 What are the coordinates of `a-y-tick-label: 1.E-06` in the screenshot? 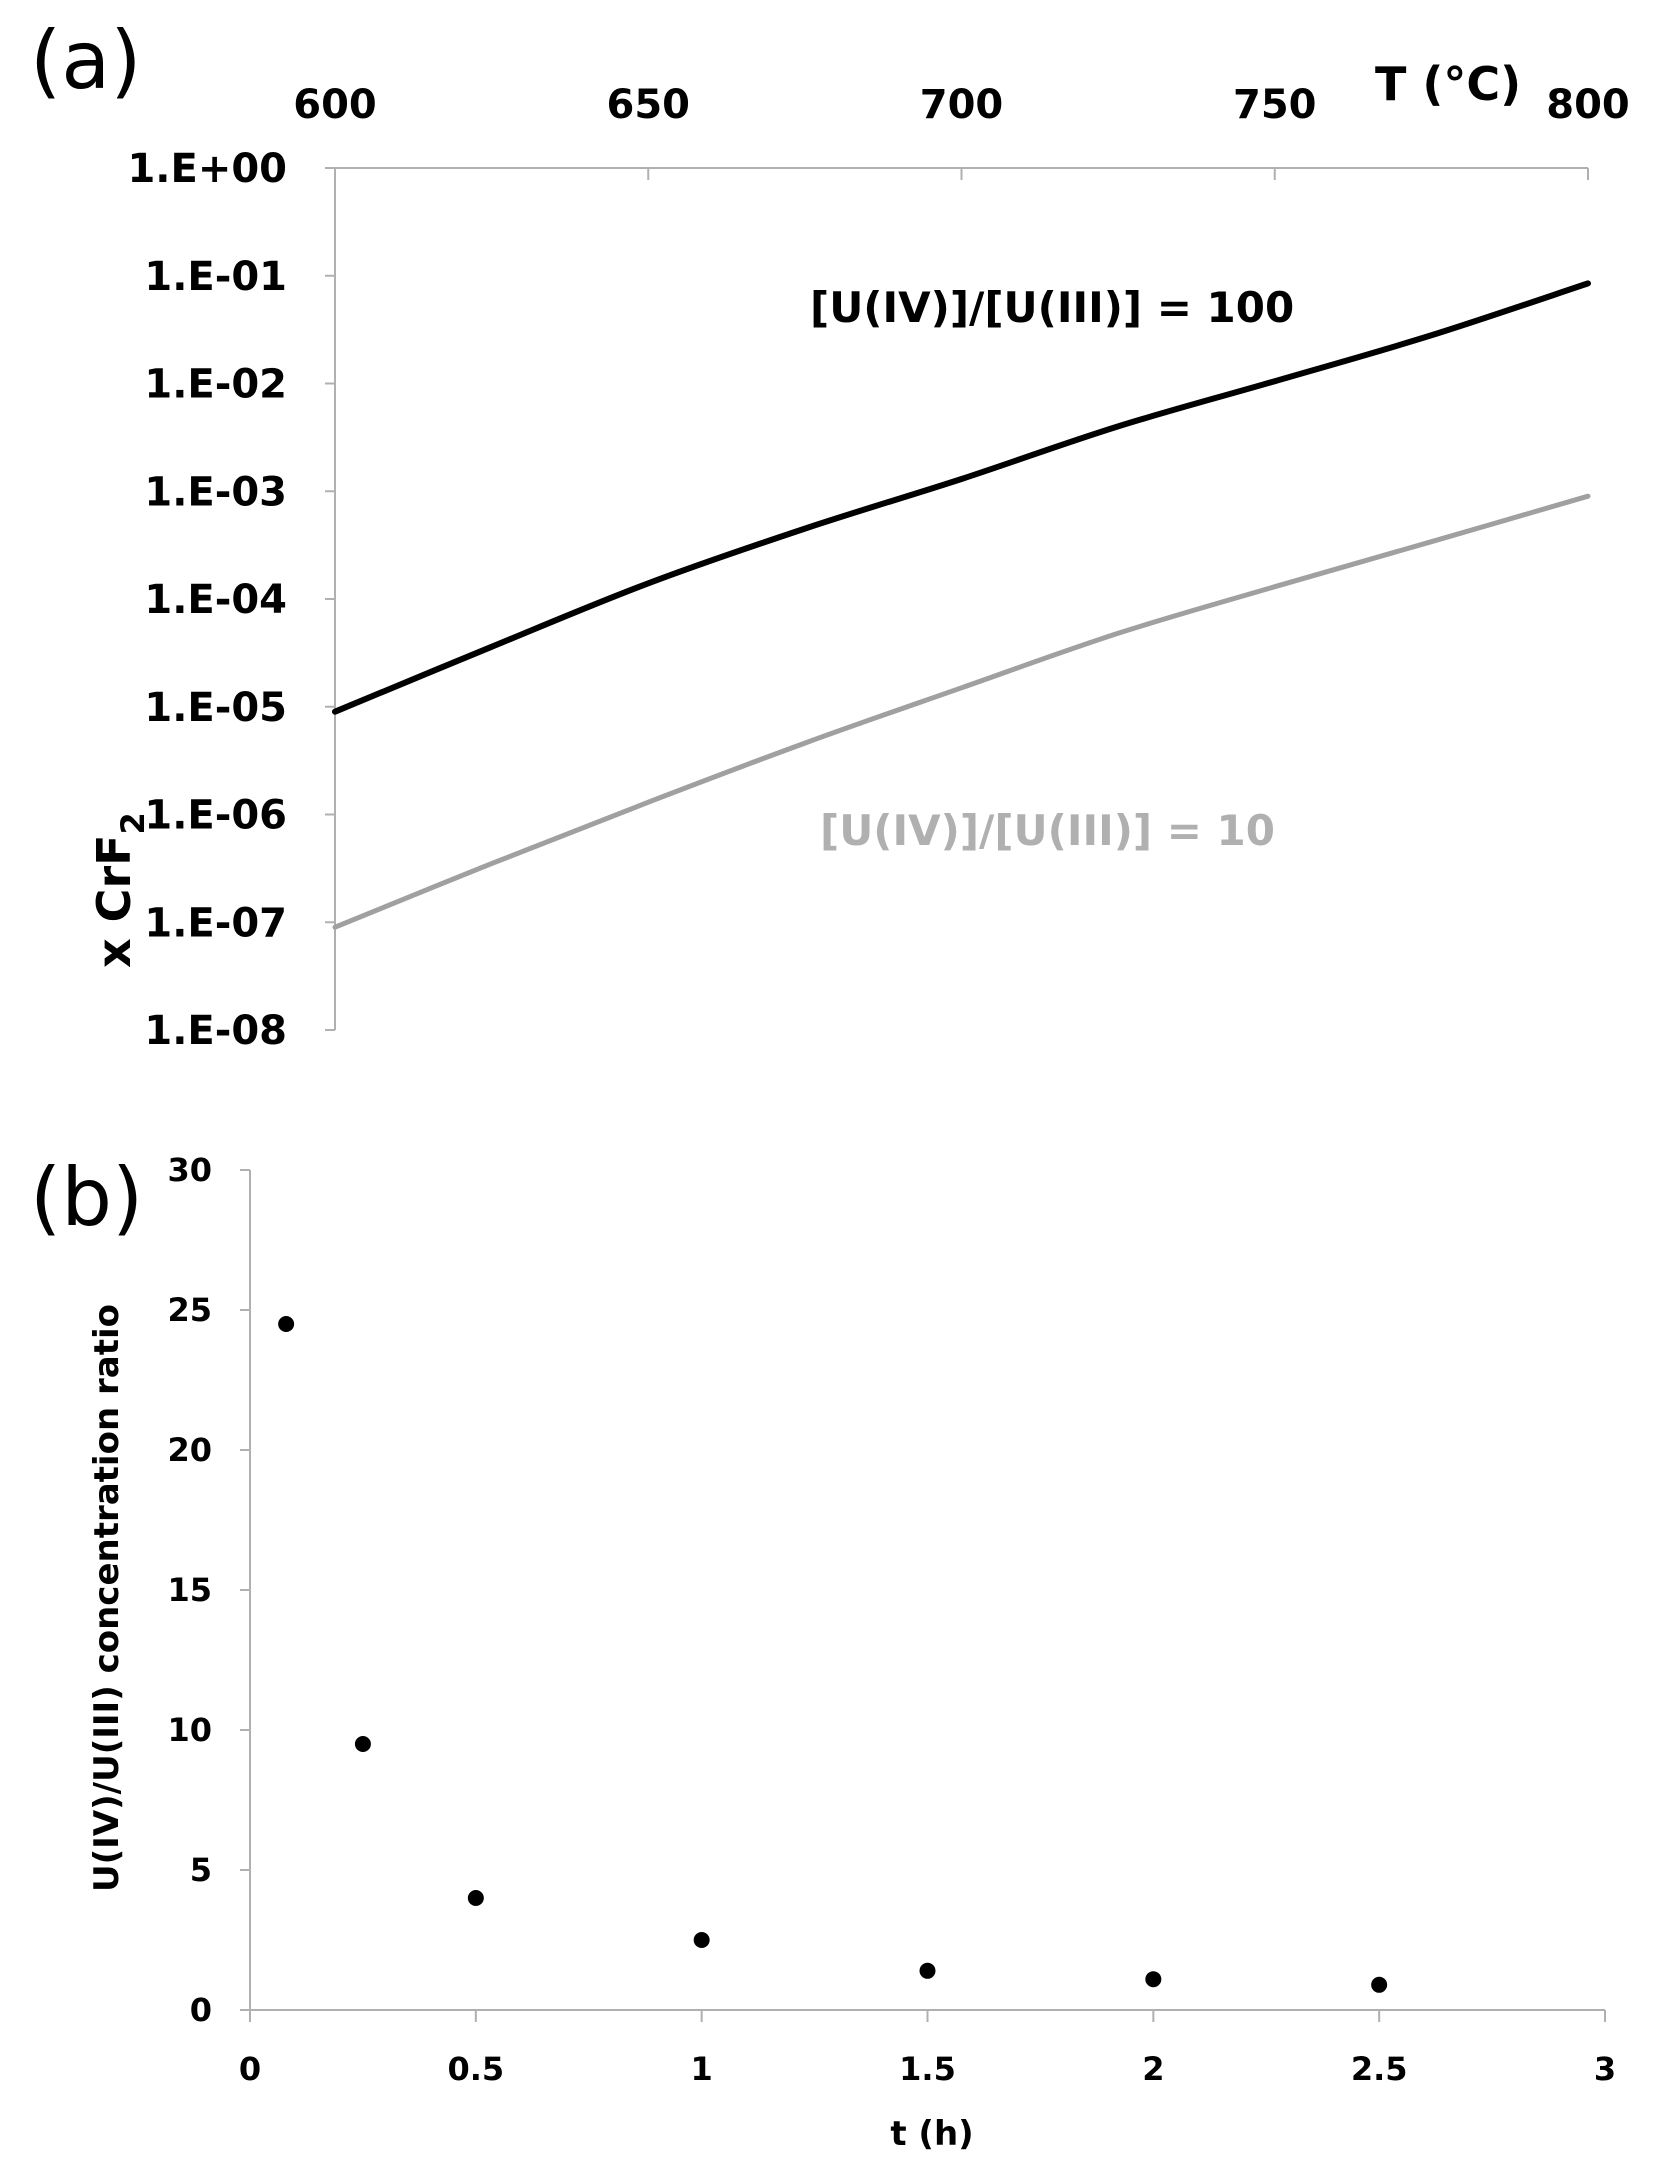 It's located at (215, 816).